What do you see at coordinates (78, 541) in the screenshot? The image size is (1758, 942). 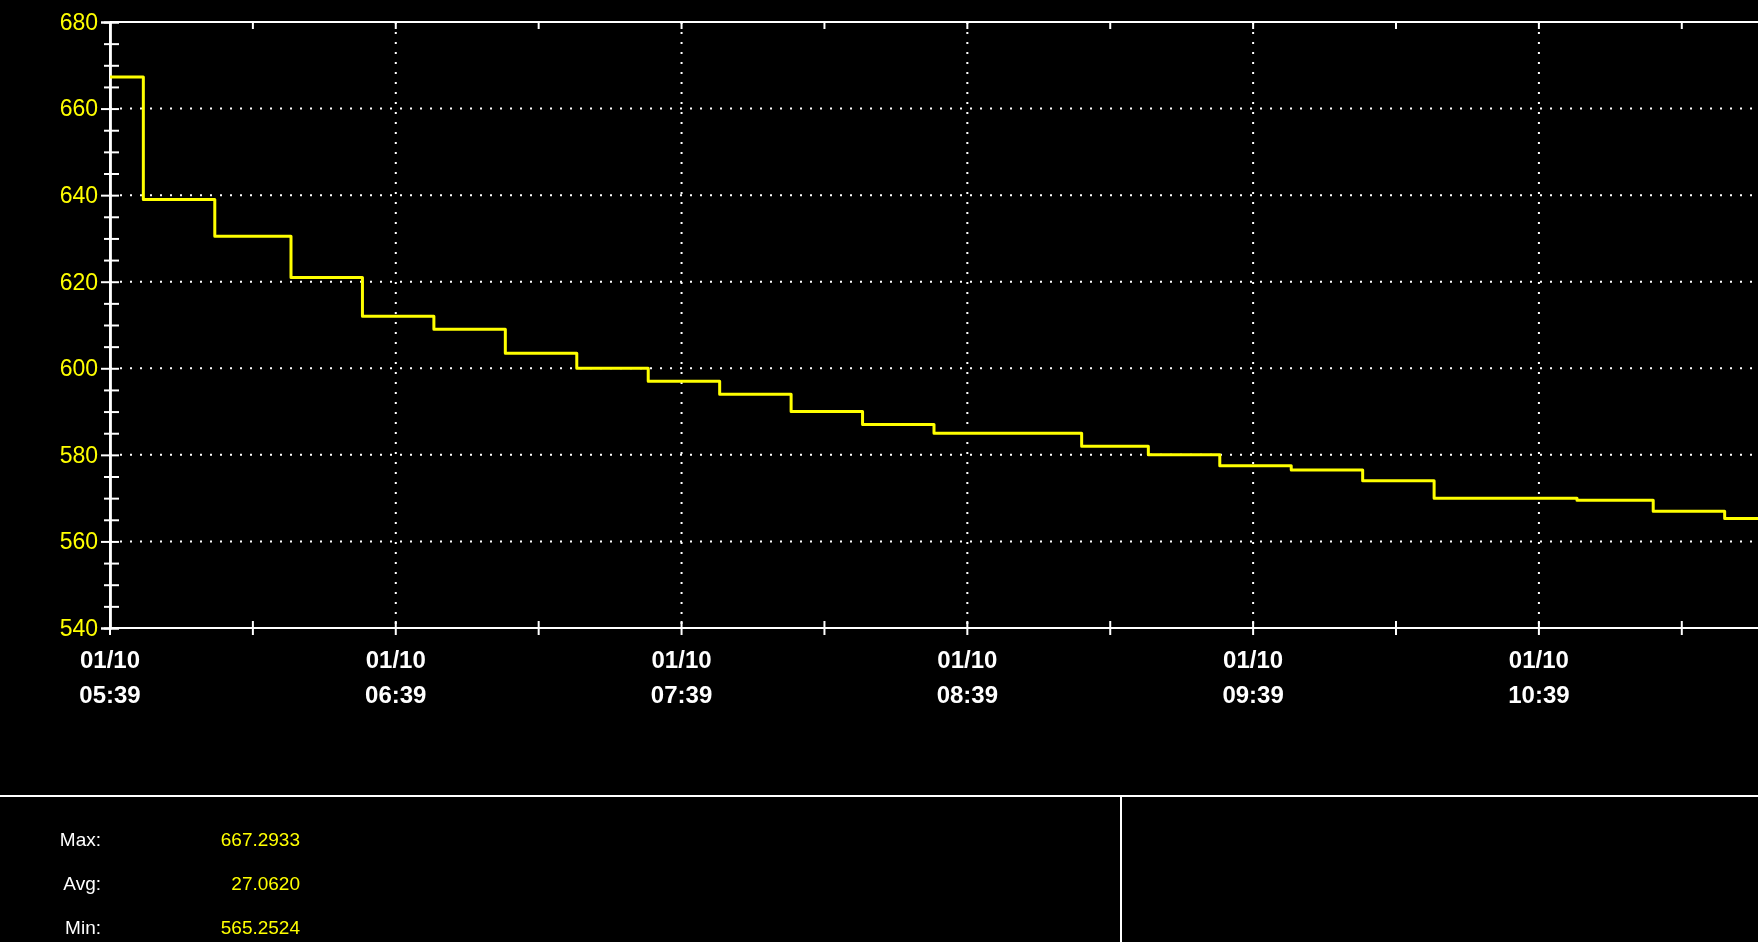 I see `y-tick-label: 560` at bounding box center [78, 541].